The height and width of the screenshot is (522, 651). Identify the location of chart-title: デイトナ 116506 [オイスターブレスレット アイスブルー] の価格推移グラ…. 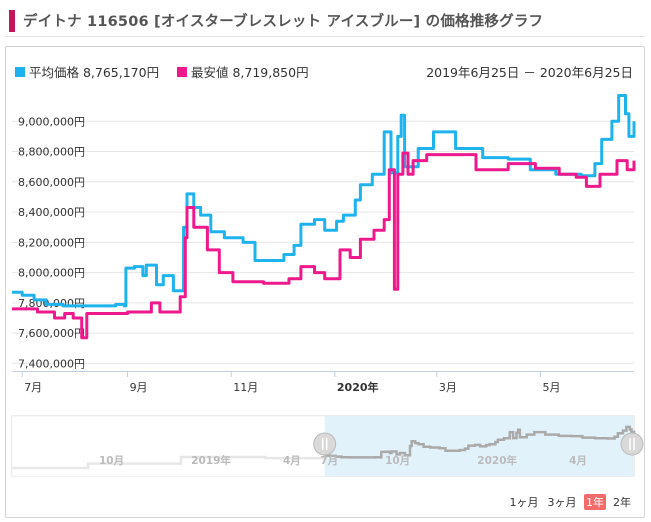
(283, 22).